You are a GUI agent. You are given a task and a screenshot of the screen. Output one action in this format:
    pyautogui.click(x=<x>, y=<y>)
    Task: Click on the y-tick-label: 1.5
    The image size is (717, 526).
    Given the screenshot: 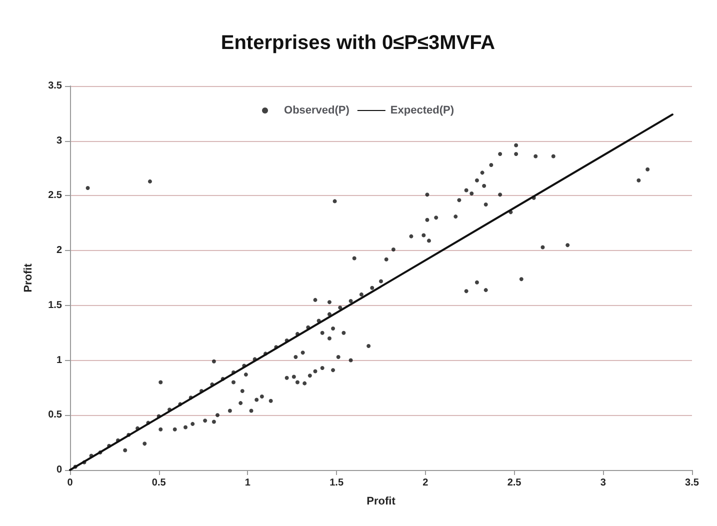 What is the action you would take?
    pyautogui.click(x=55, y=305)
    